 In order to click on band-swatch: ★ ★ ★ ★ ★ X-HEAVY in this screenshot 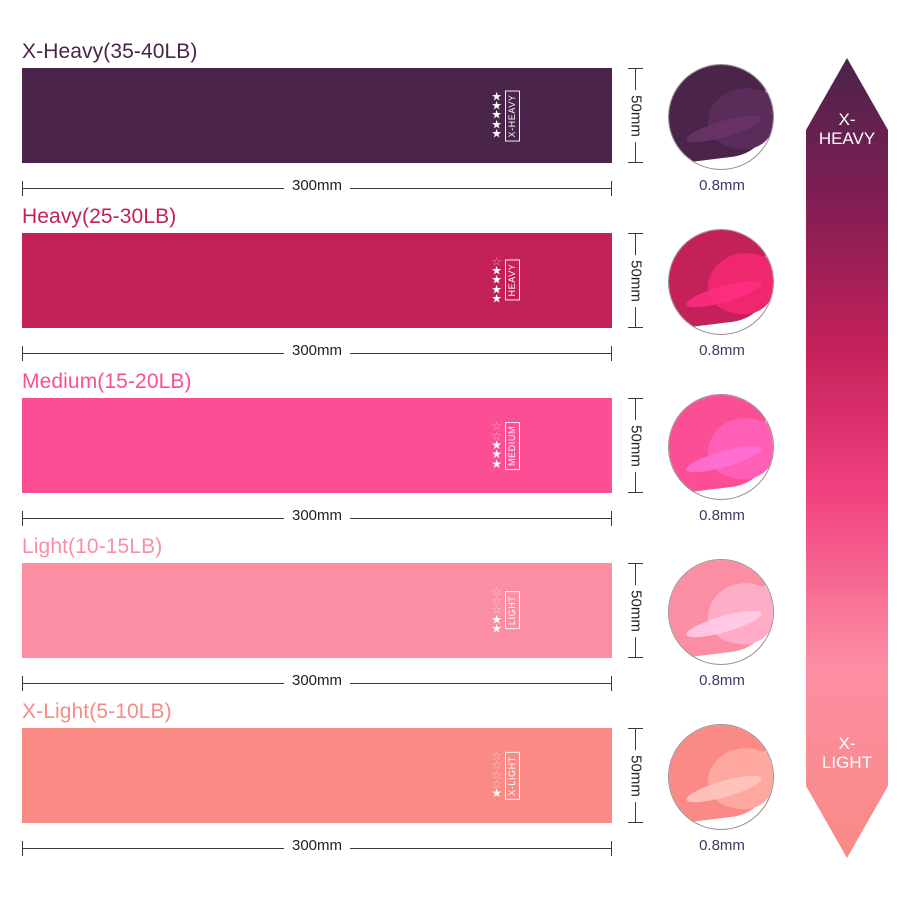, I will do `click(317, 115)`.